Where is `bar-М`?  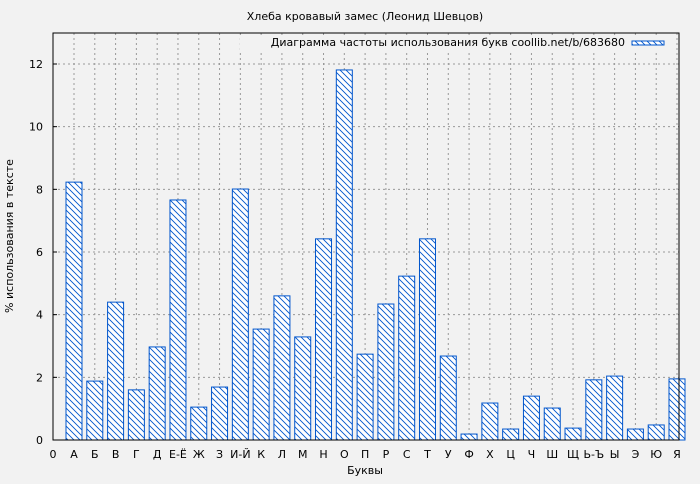 bar-М is located at coordinates (303, 388).